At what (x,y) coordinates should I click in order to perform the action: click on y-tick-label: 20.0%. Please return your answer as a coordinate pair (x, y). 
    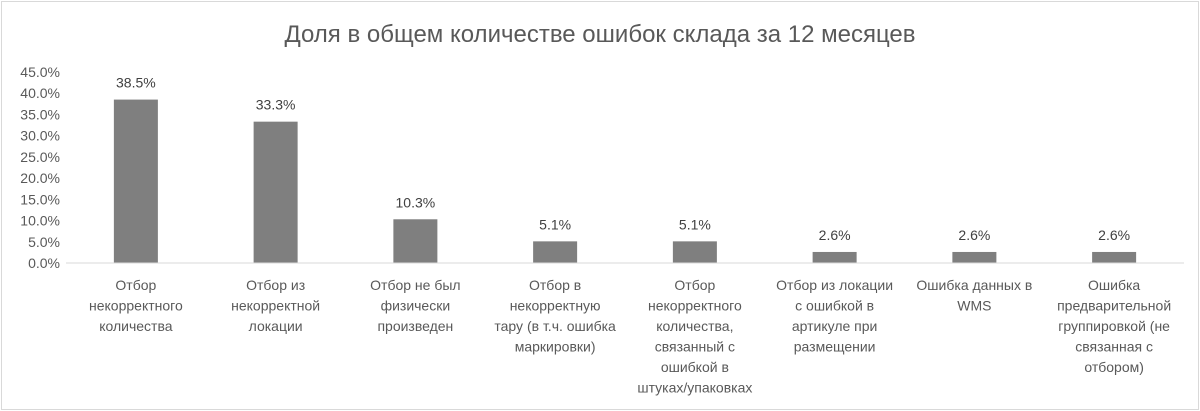
    Looking at the image, I should click on (40, 178).